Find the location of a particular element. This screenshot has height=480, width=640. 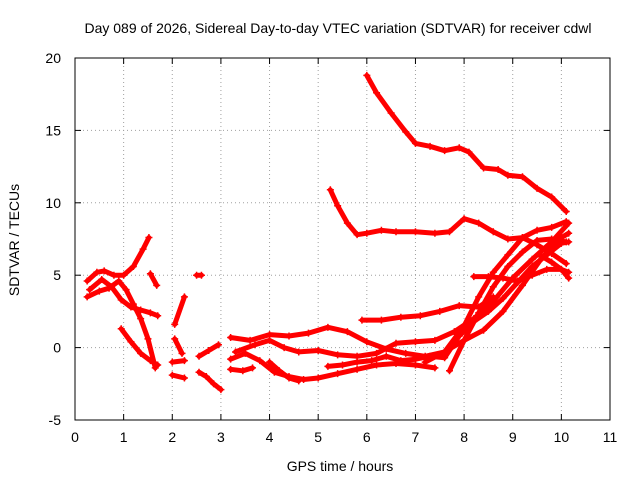

x-tick-label: 10 is located at coordinates (562, 437).